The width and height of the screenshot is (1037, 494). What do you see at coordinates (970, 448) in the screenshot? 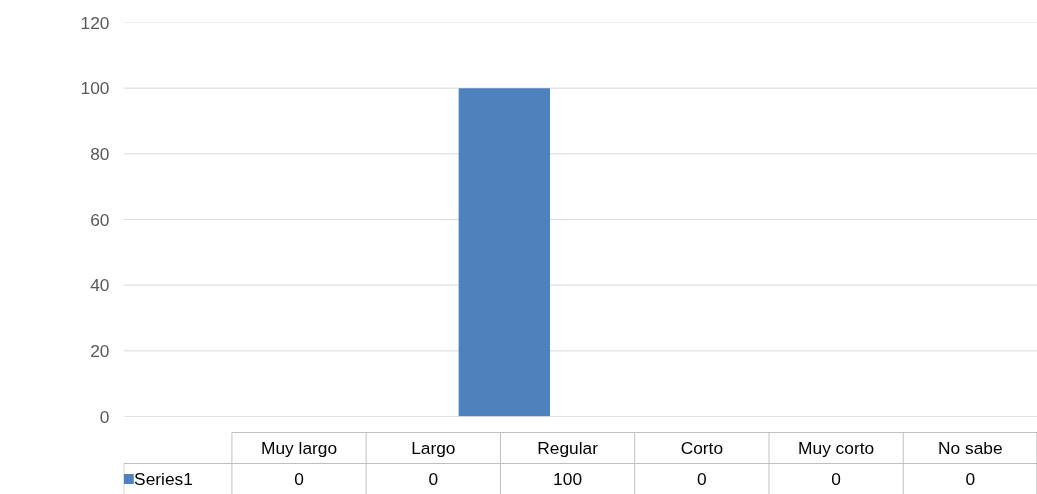
I see `x-tick-label: No sabe` at bounding box center [970, 448].